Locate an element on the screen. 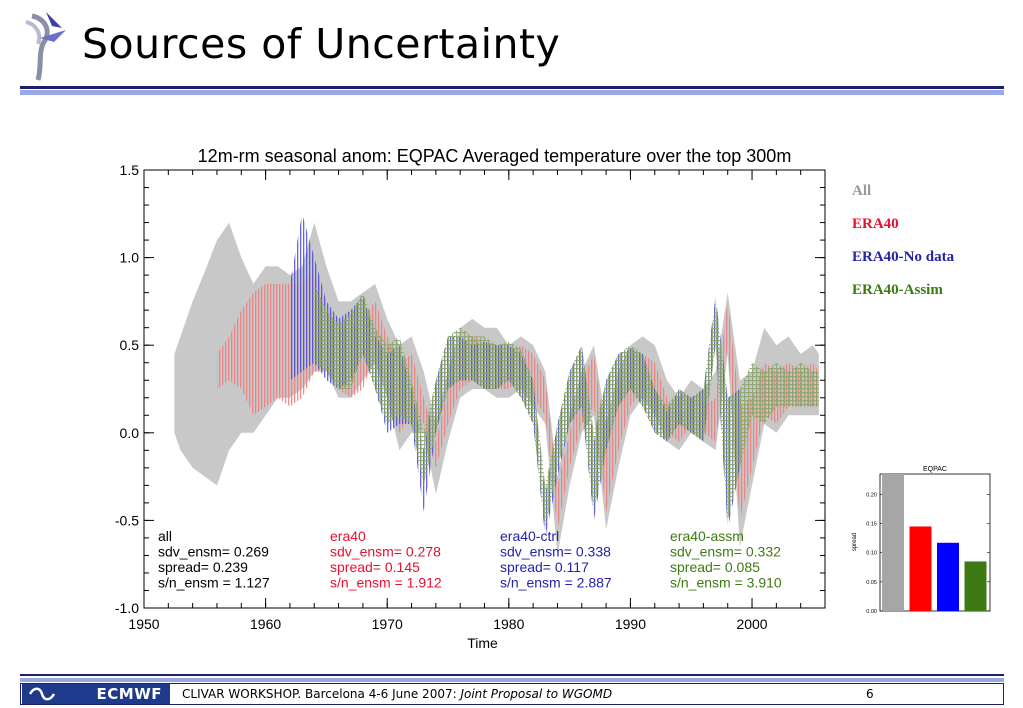 The height and width of the screenshot is (708, 1023). stats-annotation: s/n_ensm = 3.910 is located at coordinates (726, 583).